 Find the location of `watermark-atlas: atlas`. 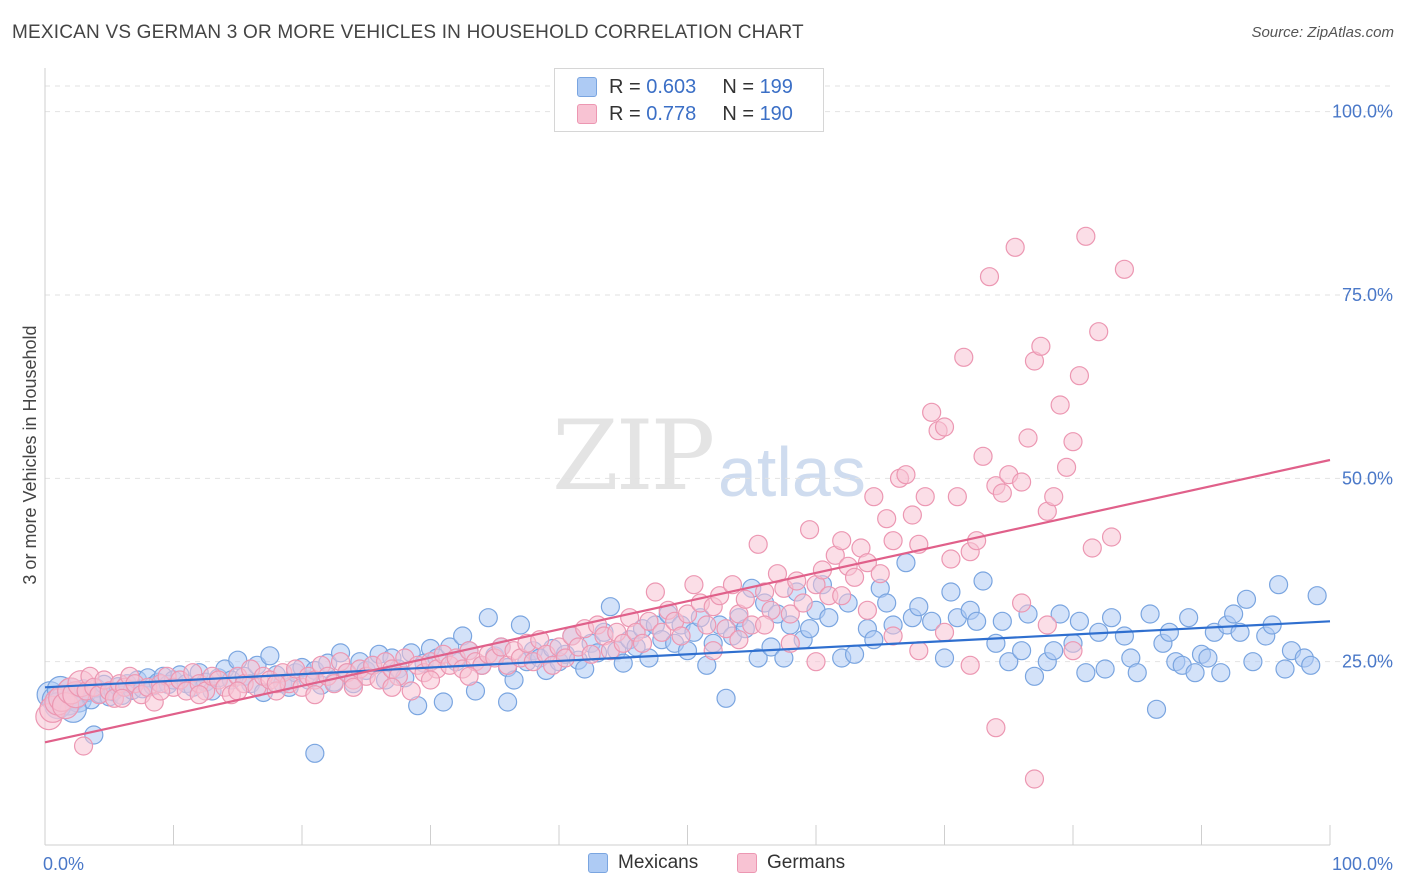

watermark-atlas: atlas is located at coordinates (792, 472).